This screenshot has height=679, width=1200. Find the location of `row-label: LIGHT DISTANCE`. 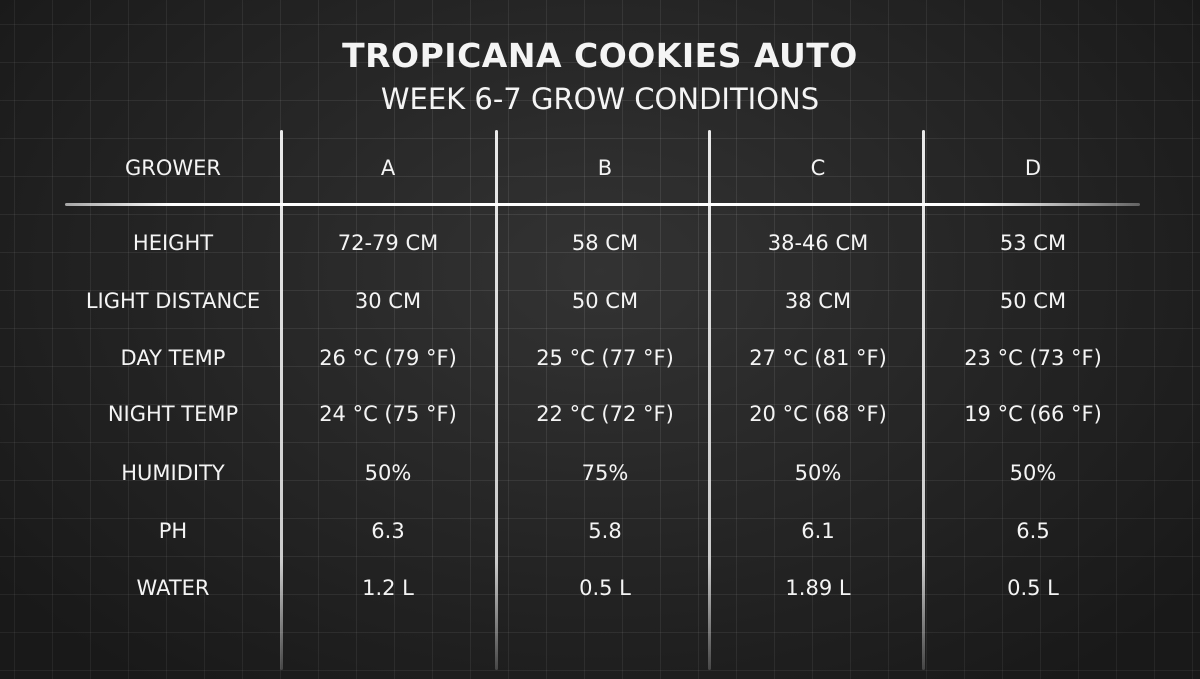

row-label: LIGHT DISTANCE is located at coordinates (173, 301).